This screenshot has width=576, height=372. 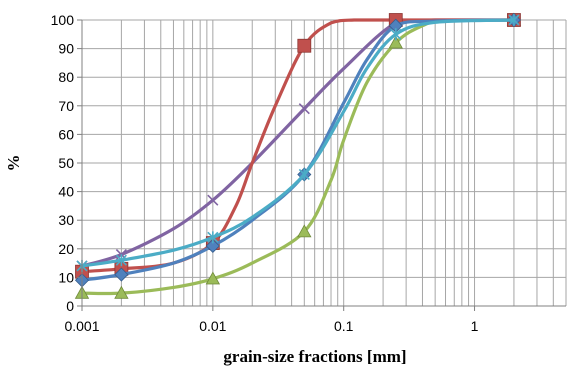 What do you see at coordinates (66, 49) in the screenshot?
I see `y-tick-label: 90` at bounding box center [66, 49].